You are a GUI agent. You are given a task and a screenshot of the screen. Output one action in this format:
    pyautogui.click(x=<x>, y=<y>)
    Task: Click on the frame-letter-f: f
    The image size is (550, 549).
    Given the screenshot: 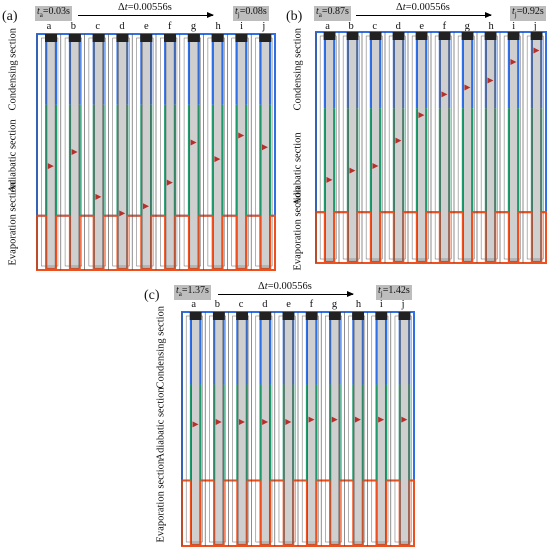 What is the action you would take?
    pyautogui.click(x=444, y=26)
    